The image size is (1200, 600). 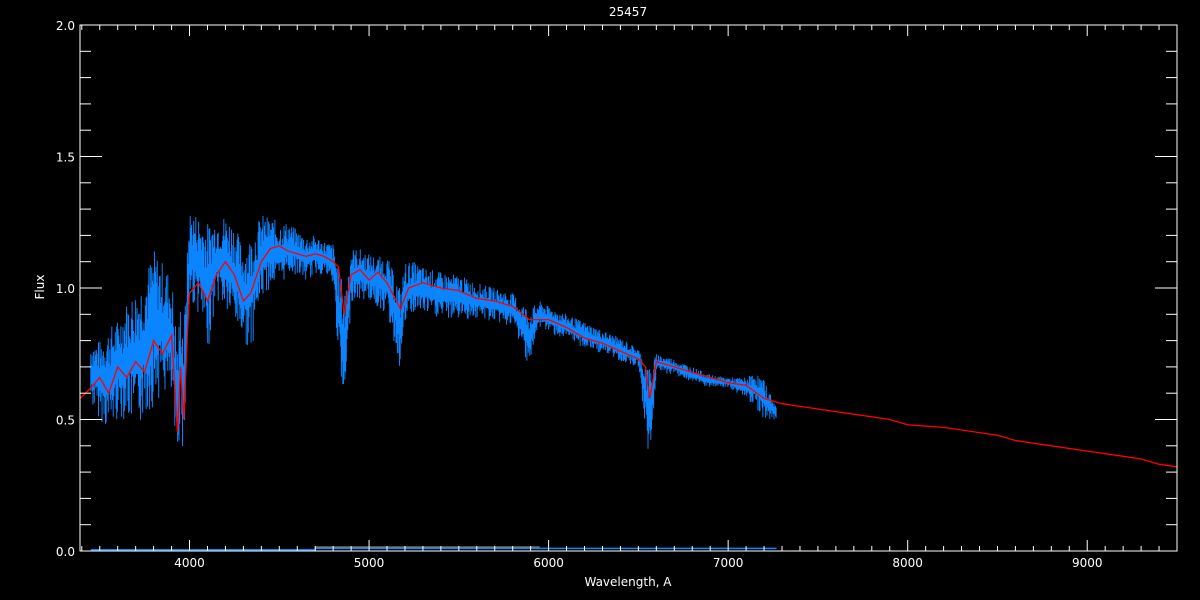 I want to click on error-spectrum-series, so click(x=433, y=549).